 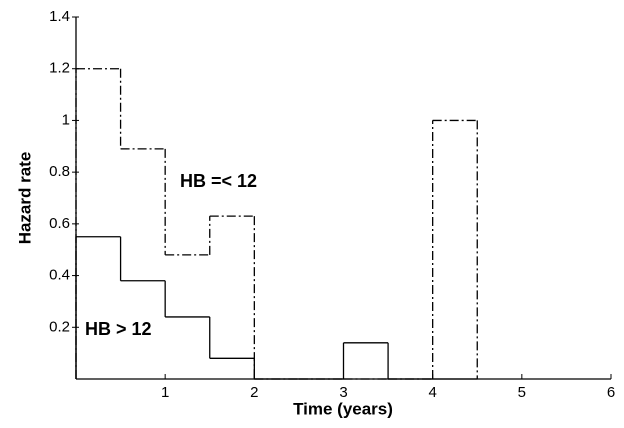 What do you see at coordinates (165, 392) in the screenshot?
I see `x-tick-label: 1` at bounding box center [165, 392].